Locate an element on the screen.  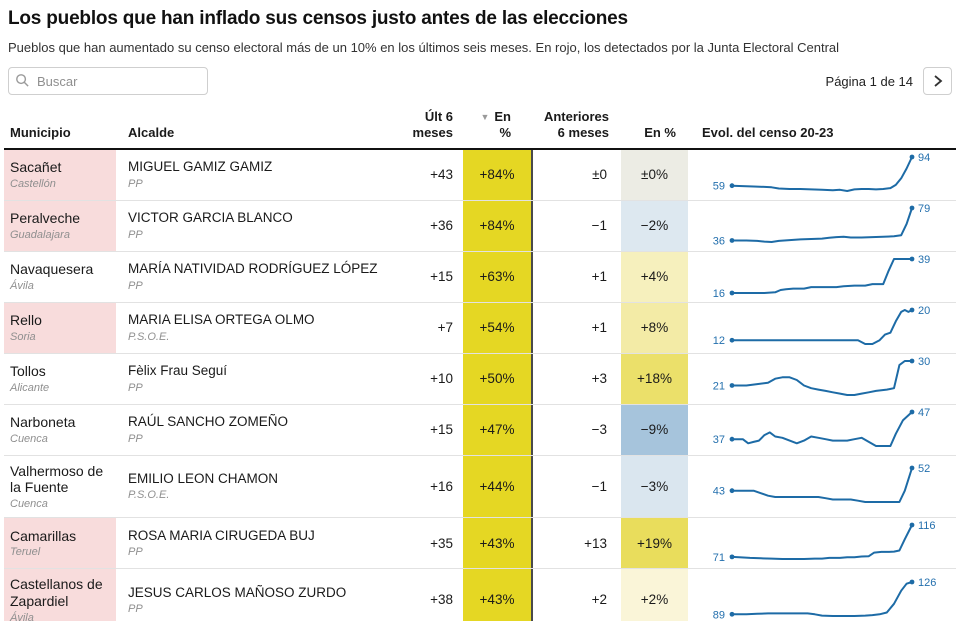
alcalde-name: MARÍA NATIVIDAD RODRÍGUEZ LÓPEZ is located at coordinates (253, 269).